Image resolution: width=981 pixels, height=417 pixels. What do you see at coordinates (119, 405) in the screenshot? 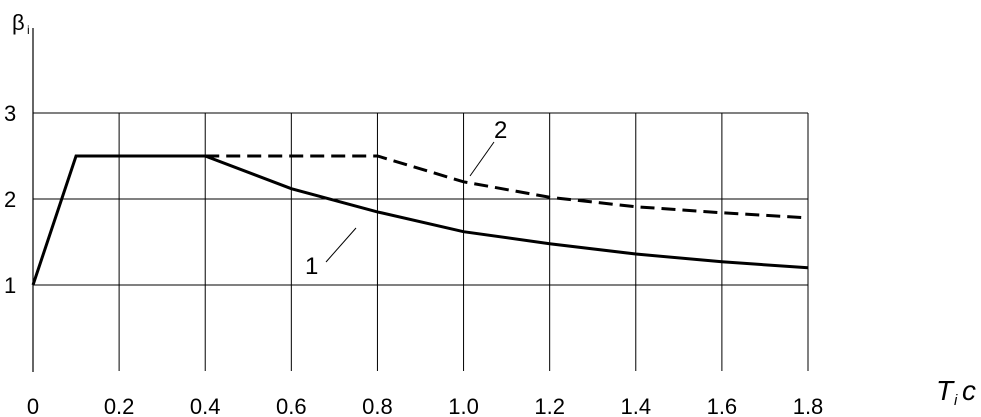
I see `x-tick-label: 0.2` at bounding box center [119, 405].